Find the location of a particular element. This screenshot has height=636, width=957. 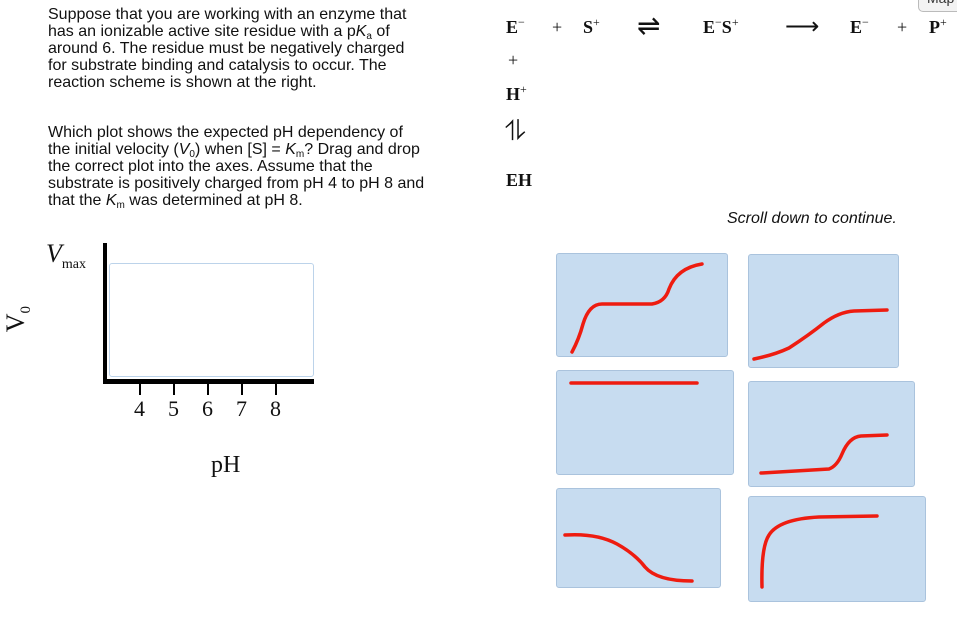

plot-option-gradual-sigmoid-rise is located at coordinates (823, 311).